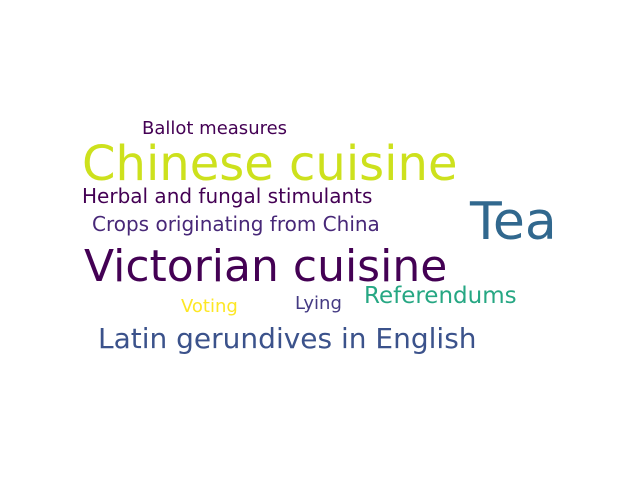 The image size is (640, 480). What do you see at coordinates (287, 338) in the screenshot?
I see `word-latin-gerundives: Latin gerundives in English` at bounding box center [287, 338].